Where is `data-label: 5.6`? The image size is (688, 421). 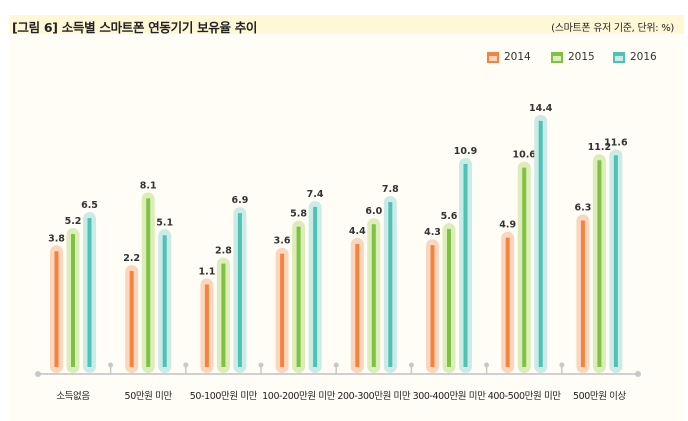 data-label: 5.6 is located at coordinates (449, 216).